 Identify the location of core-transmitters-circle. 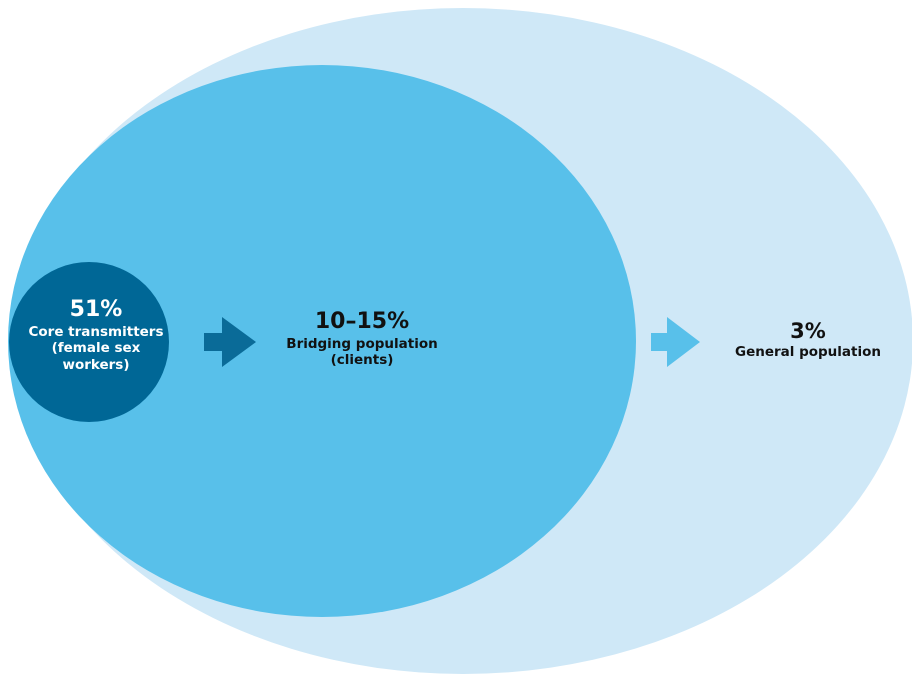
(89, 342).